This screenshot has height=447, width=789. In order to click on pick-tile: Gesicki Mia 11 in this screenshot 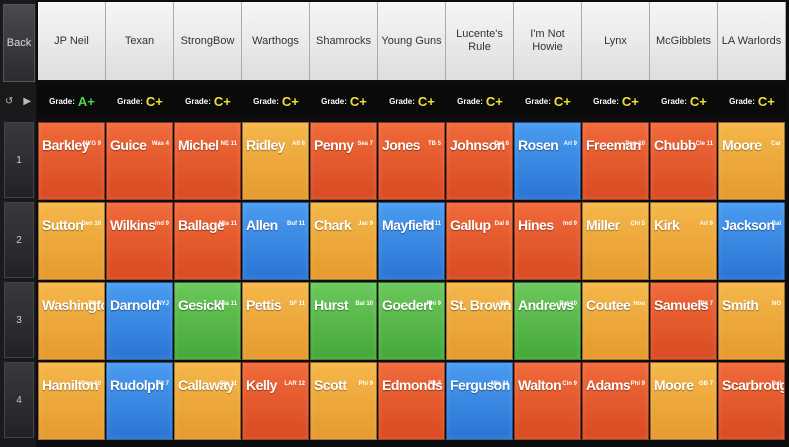, I will do `click(207, 321)`.